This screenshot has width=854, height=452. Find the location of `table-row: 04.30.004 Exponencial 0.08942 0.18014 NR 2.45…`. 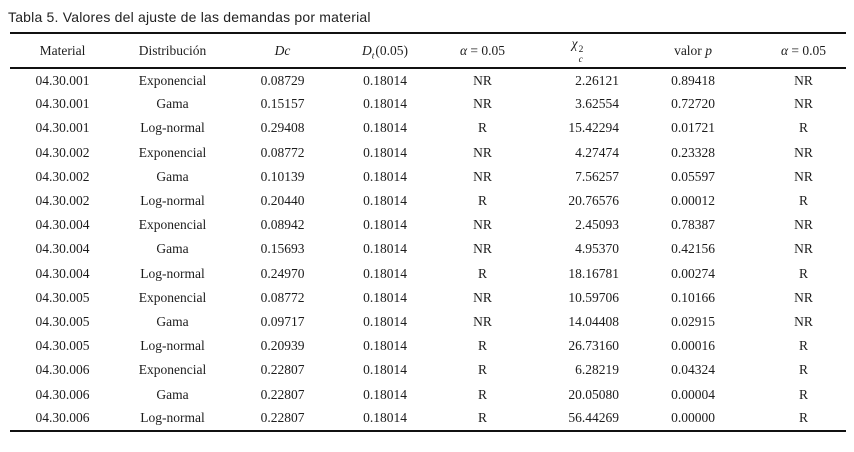

table-row: 04.30.004 Exponencial 0.08942 0.18014 NR 2.45… is located at coordinates (428, 225).